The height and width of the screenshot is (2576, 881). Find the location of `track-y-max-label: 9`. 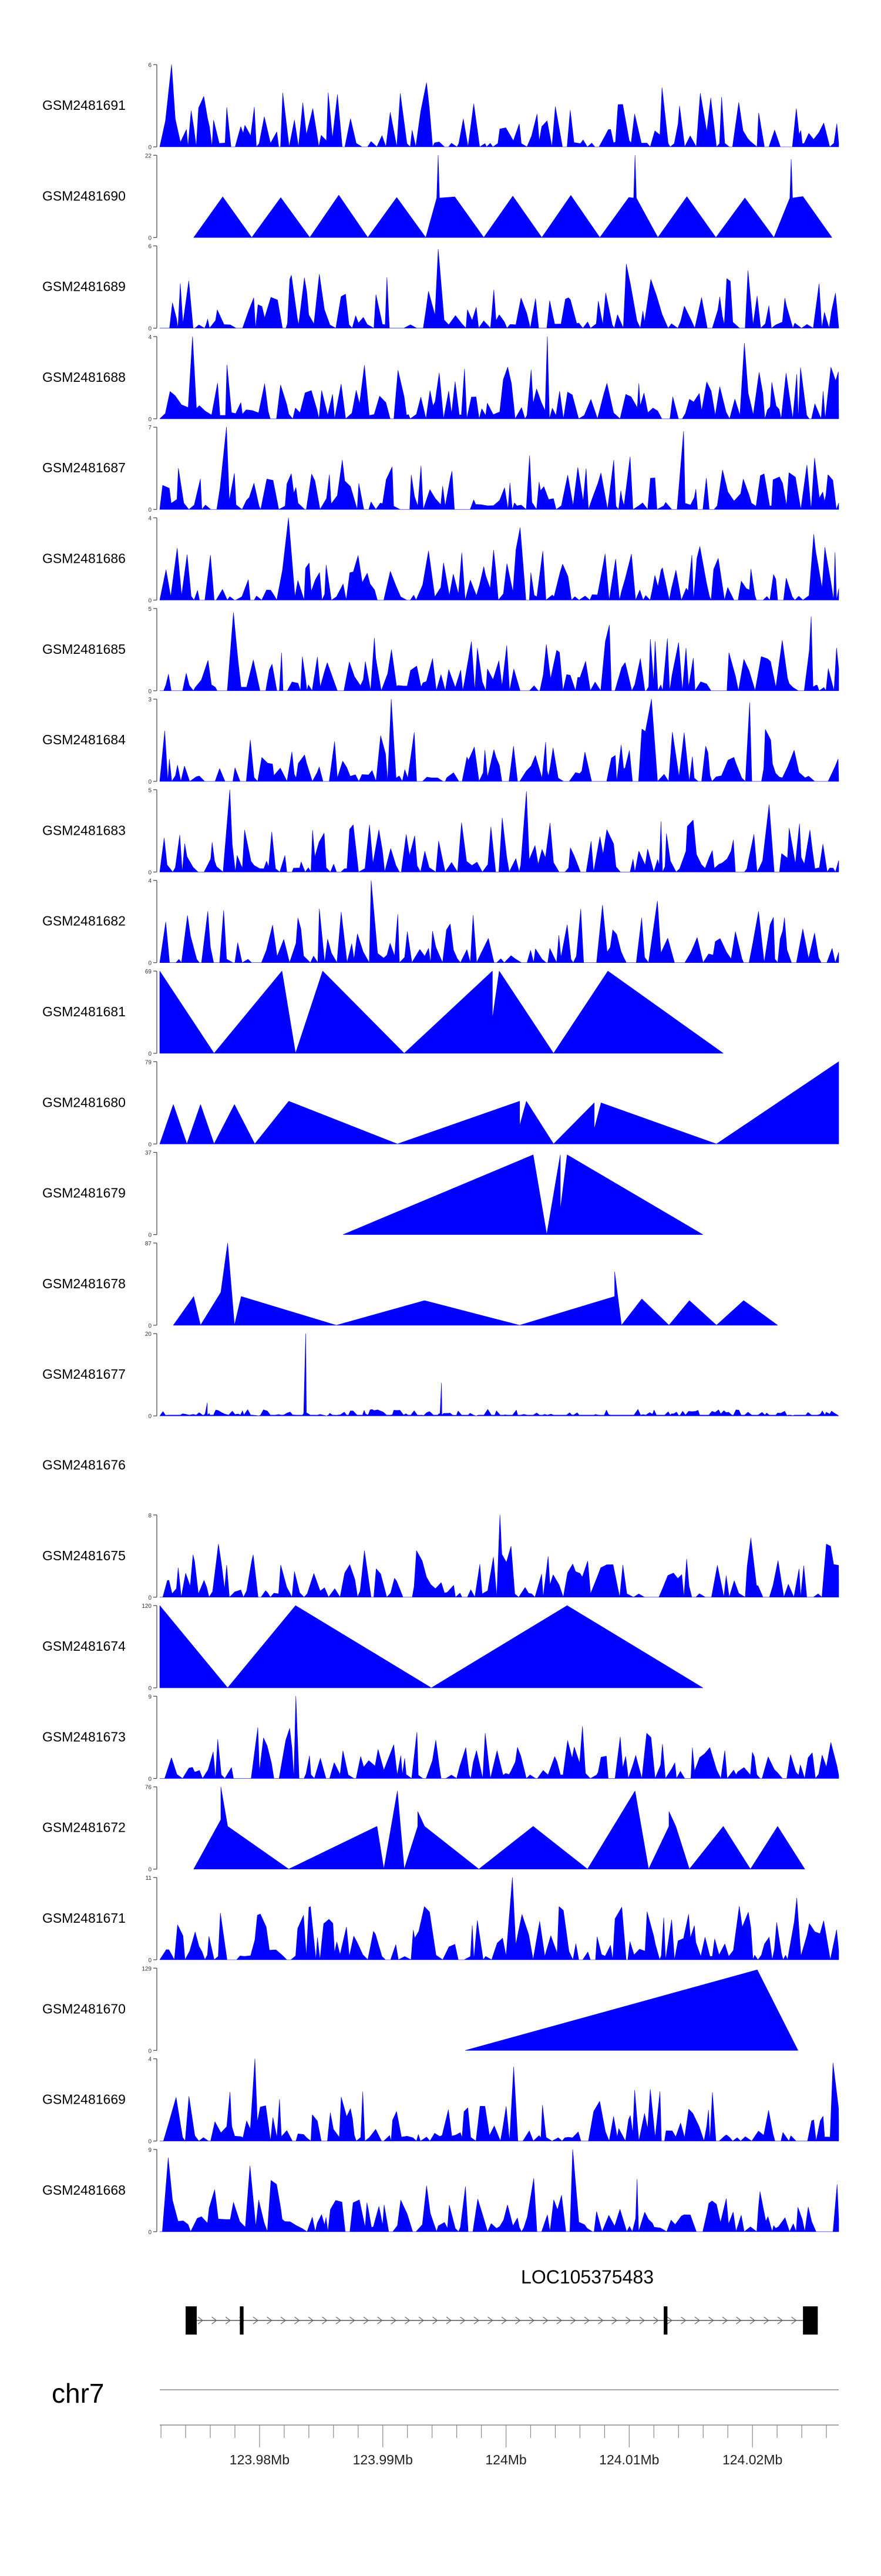

track-y-max-label: 9 is located at coordinates (150, 2150).